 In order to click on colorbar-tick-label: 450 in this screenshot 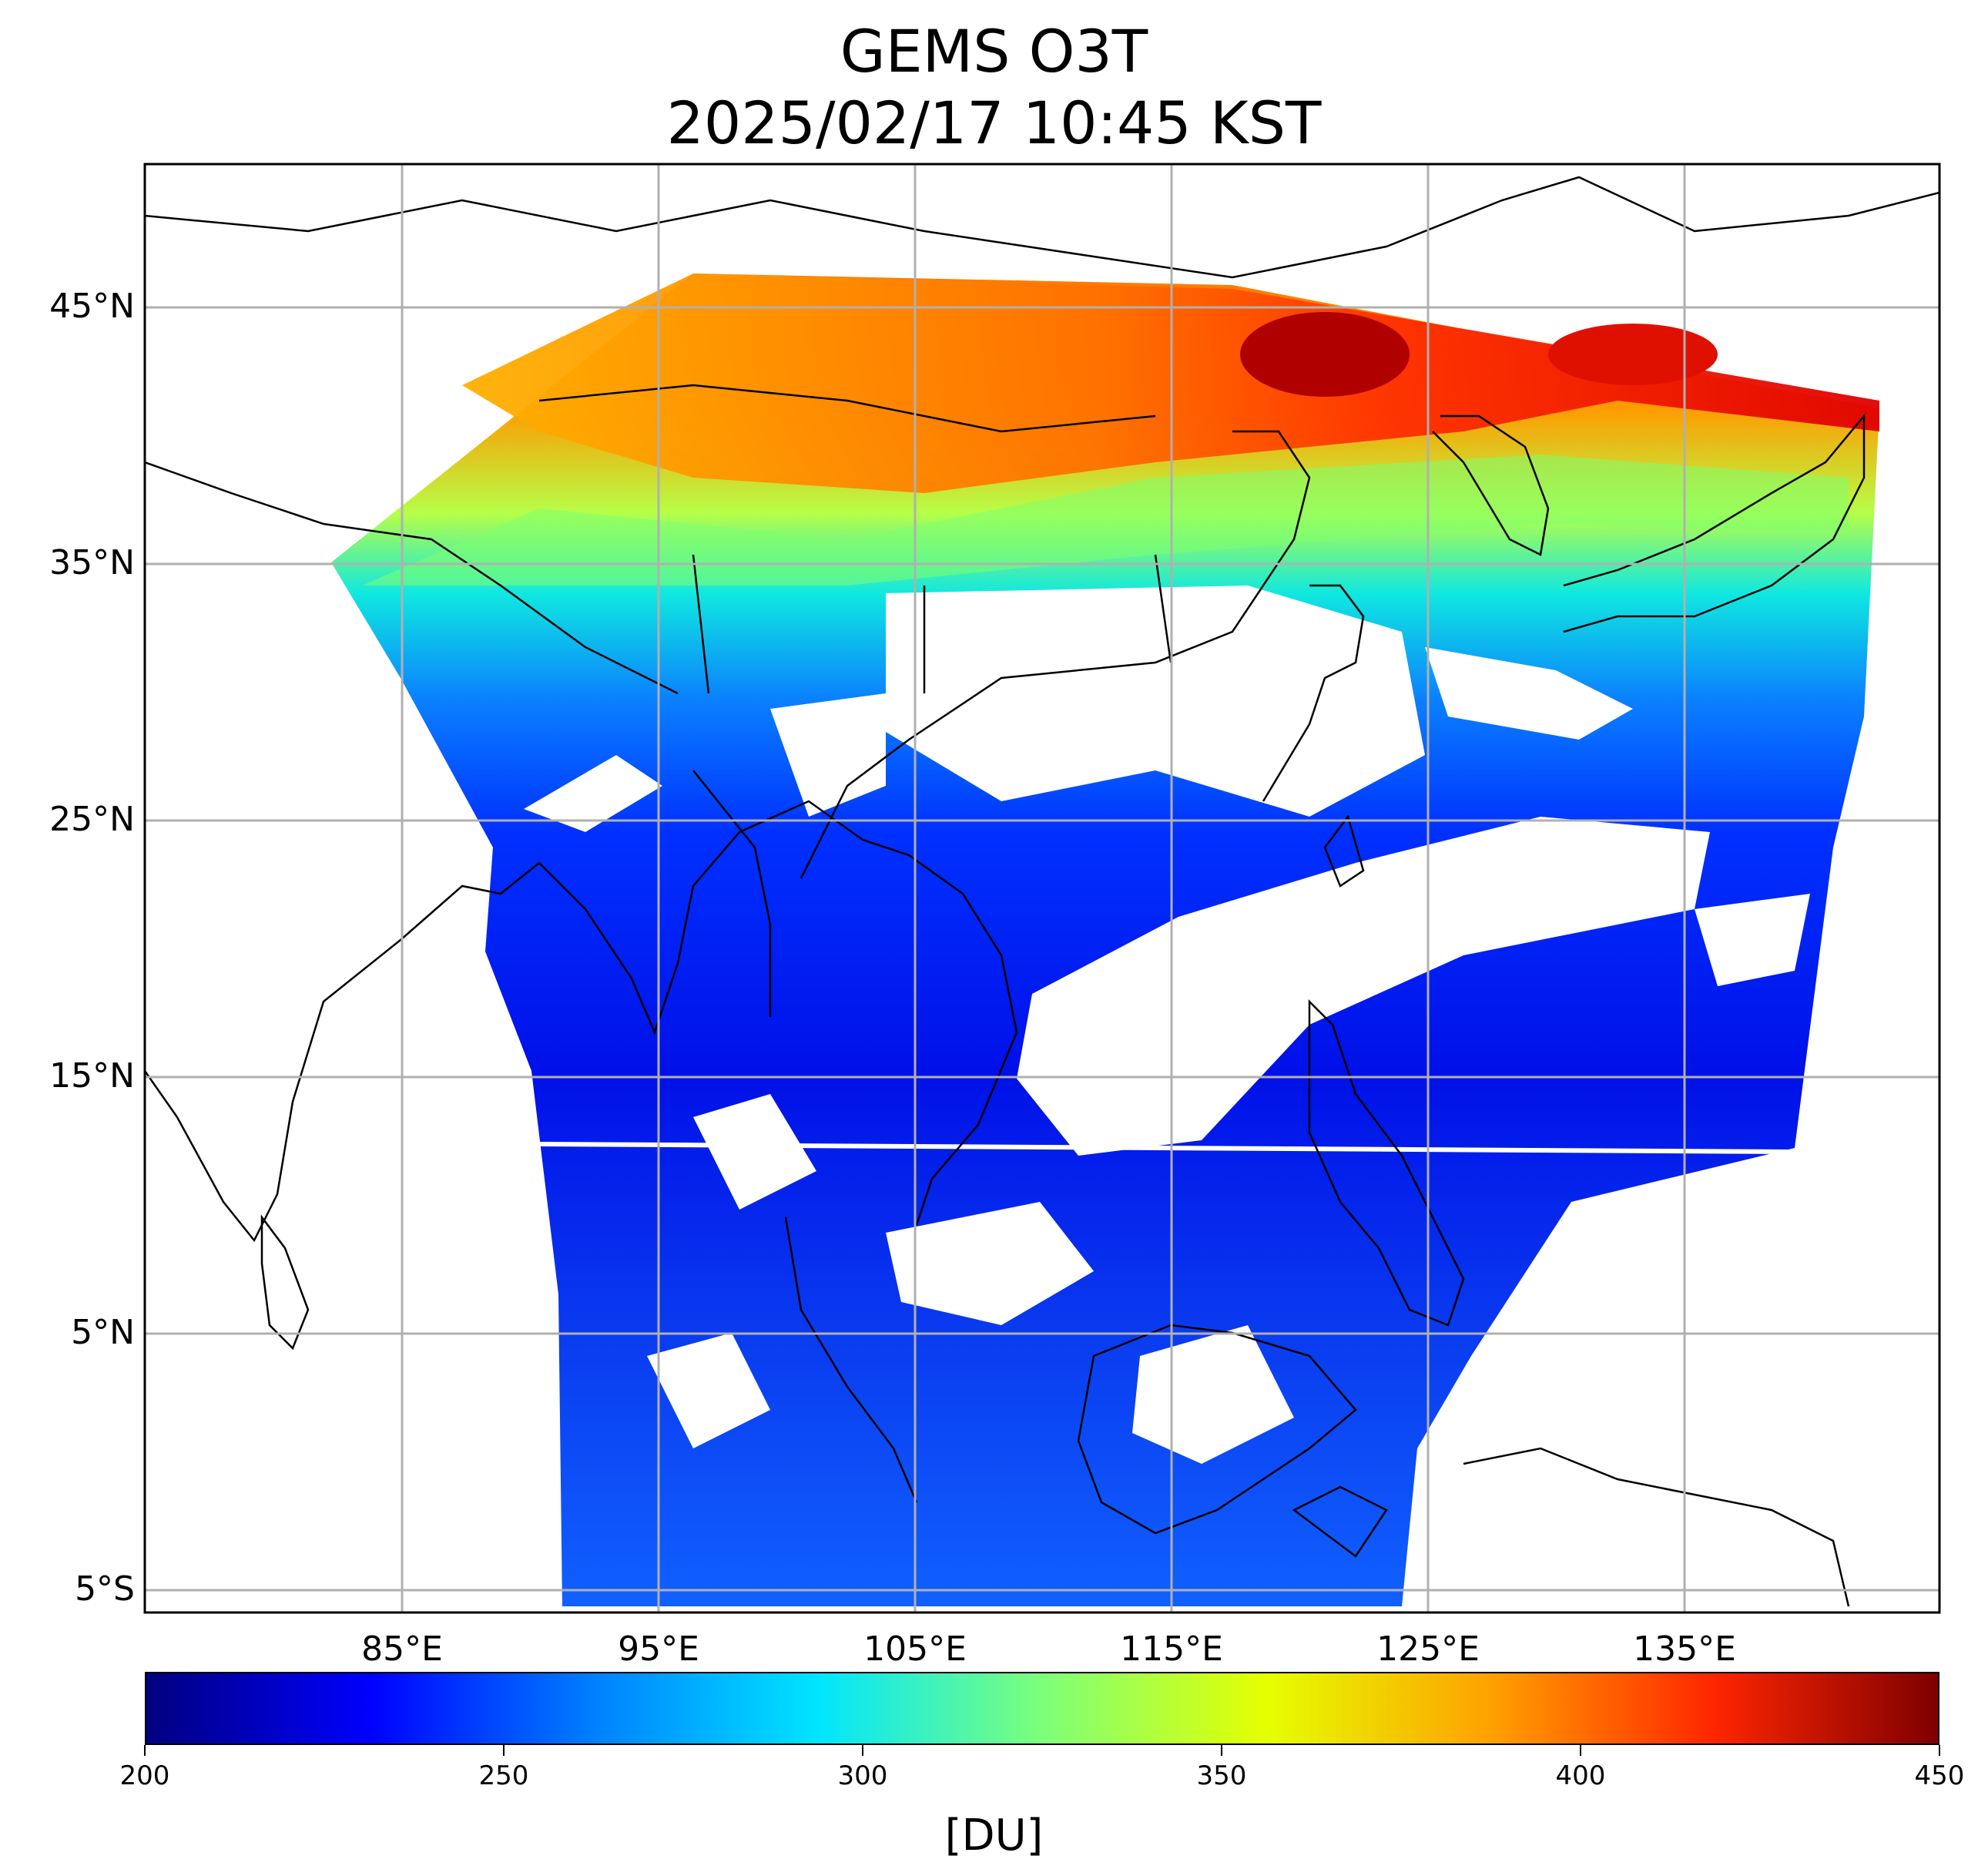, I will do `click(1940, 1775)`.